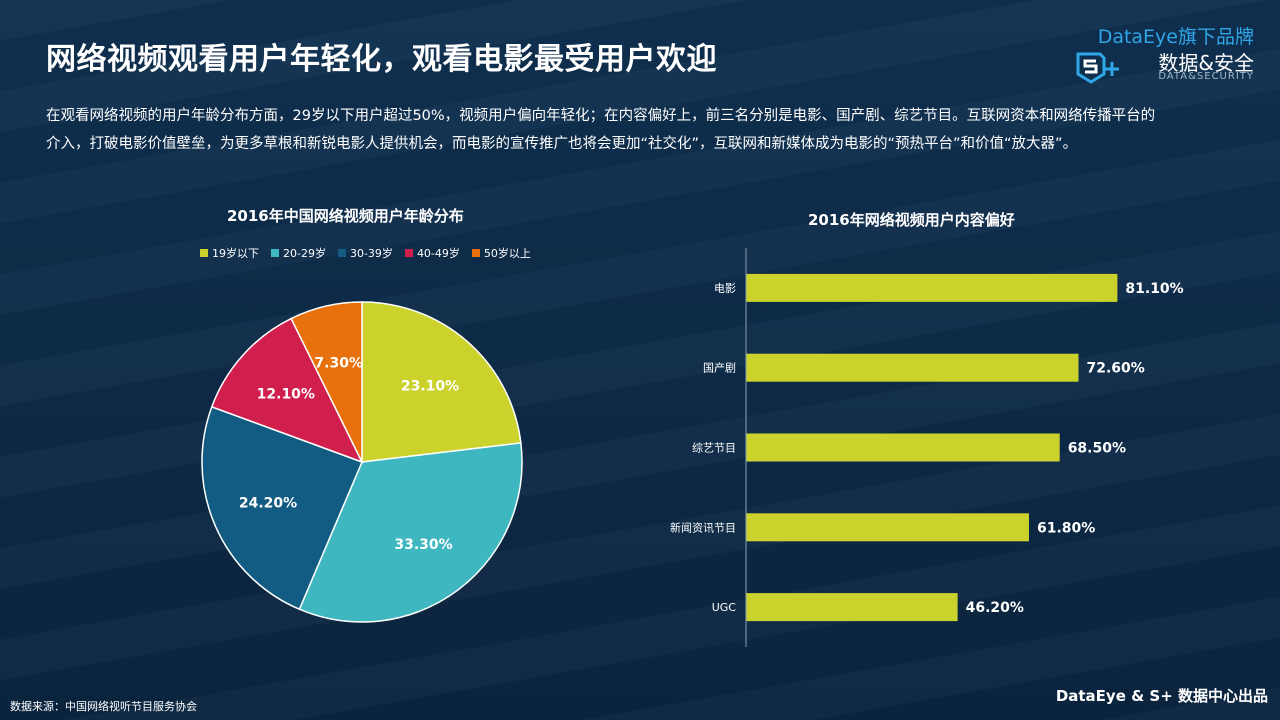  Describe the element at coordinates (345, 216) in the screenshot. I see `pie-chart-title: 2016年中国网络视频用户年龄分布` at that location.